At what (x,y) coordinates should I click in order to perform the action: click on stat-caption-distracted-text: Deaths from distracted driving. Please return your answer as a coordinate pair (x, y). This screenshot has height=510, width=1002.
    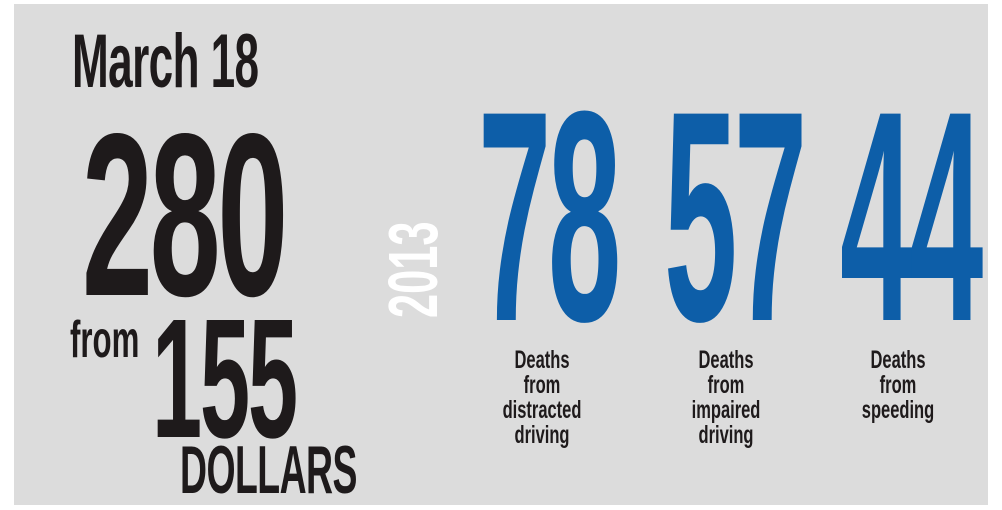
    Looking at the image, I should click on (542, 397).